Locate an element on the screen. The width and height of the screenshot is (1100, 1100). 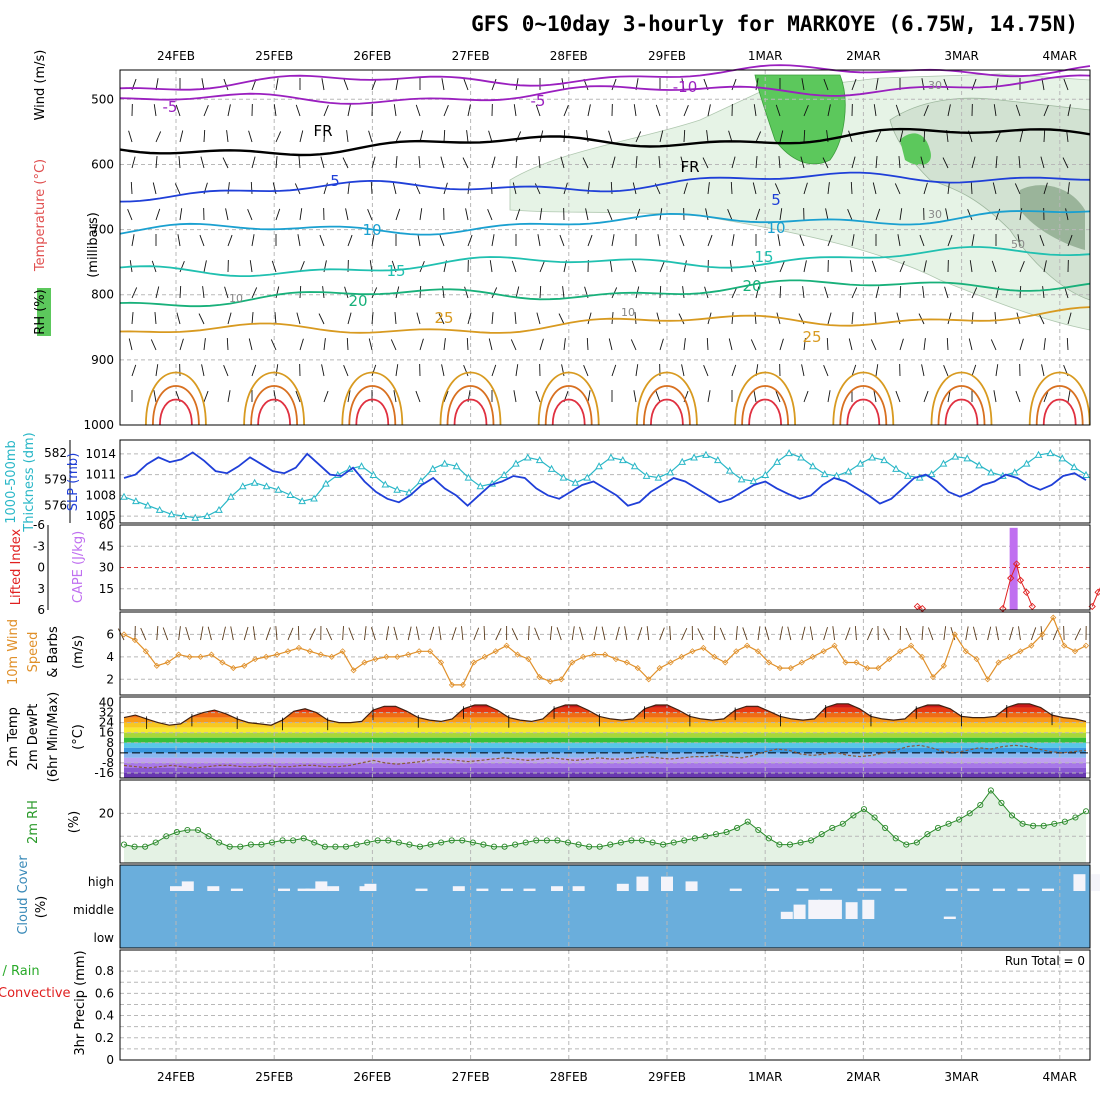
date-label-top: 1MAR is located at coordinates (765, 56).